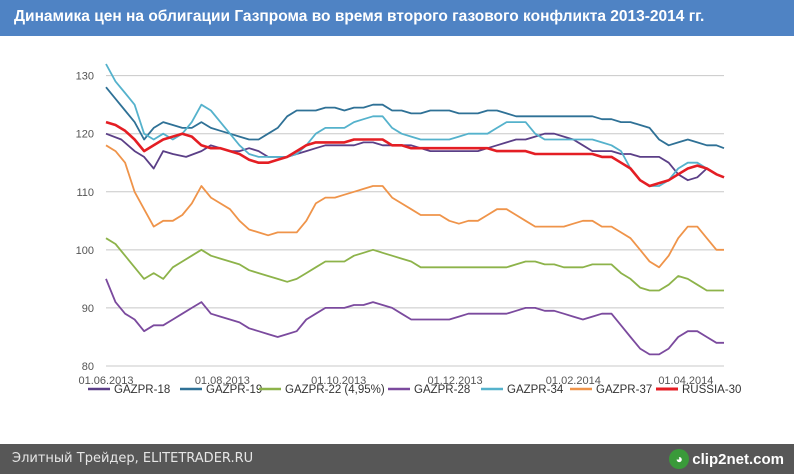 This screenshot has width=794, height=474. Describe the element at coordinates (234, 390) in the screenshot. I see `legend-label: GAZPR-19` at that location.